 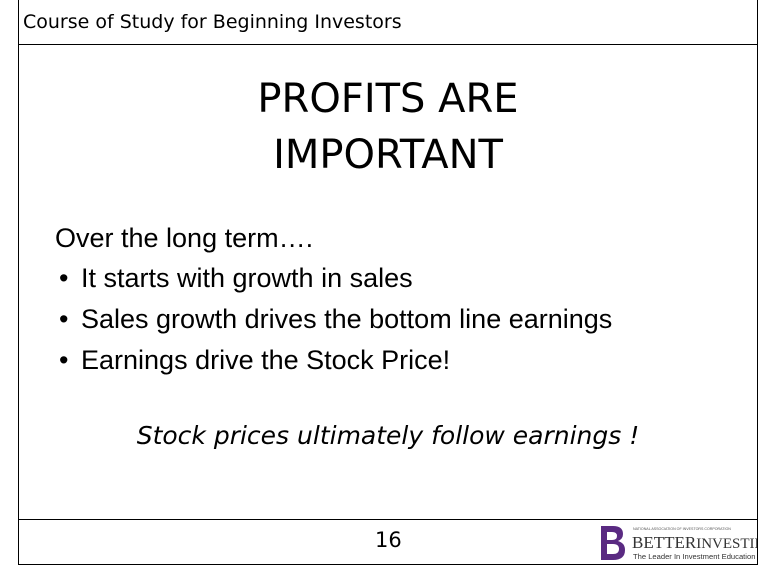 What do you see at coordinates (694, 556) in the screenshot?
I see `logo-tagline: The Leader In Investment Education` at bounding box center [694, 556].